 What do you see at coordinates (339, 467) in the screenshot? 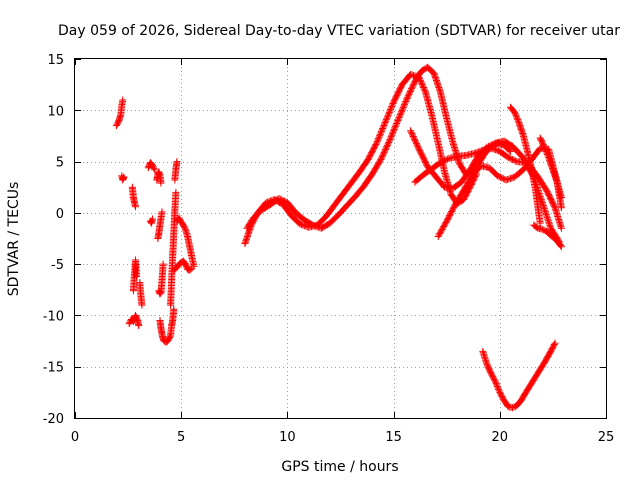
I see `x-axis-label: GPS time / hours` at bounding box center [339, 467].